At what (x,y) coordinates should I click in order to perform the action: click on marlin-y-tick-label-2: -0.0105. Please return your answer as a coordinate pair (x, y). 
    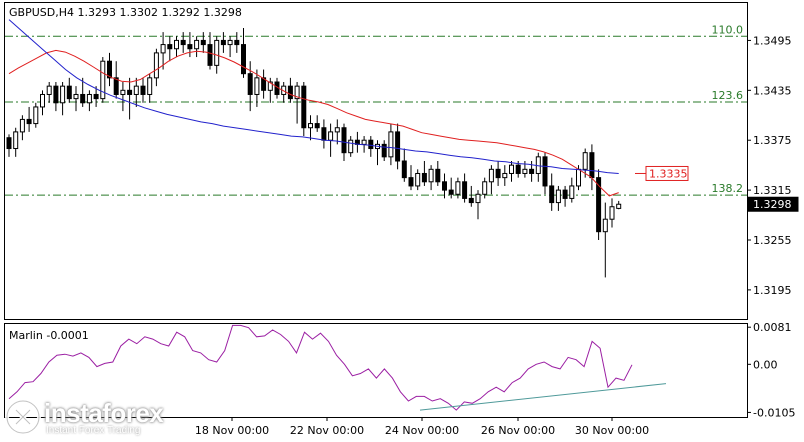
    Looking at the image, I should click on (774, 412).